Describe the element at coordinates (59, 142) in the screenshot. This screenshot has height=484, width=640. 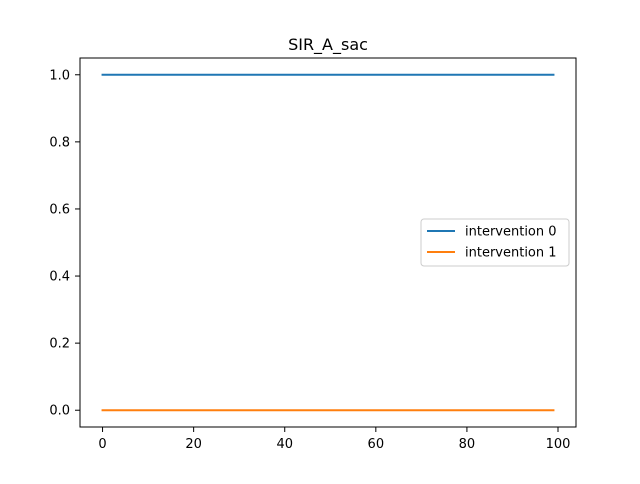
I see `y-tick-label-4: 0.8` at that location.